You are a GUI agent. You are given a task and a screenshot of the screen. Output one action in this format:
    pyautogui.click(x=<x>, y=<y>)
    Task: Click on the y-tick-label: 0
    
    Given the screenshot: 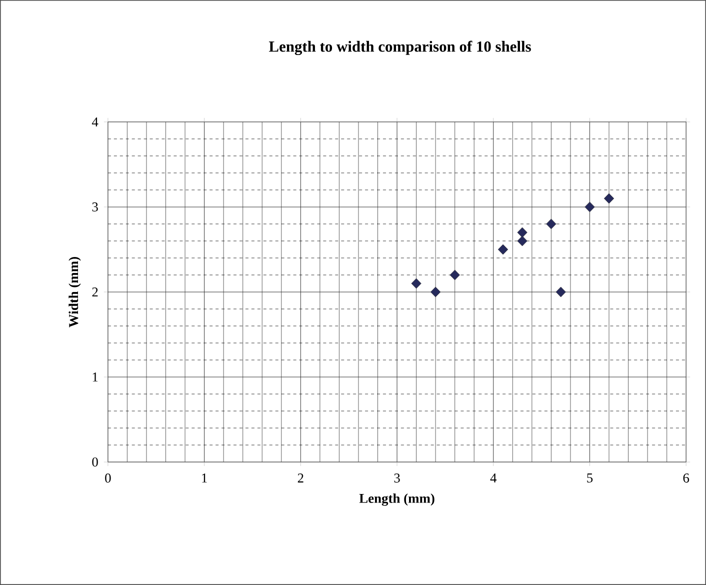 What is the action you would take?
    pyautogui.click(x=95, y=462)
    